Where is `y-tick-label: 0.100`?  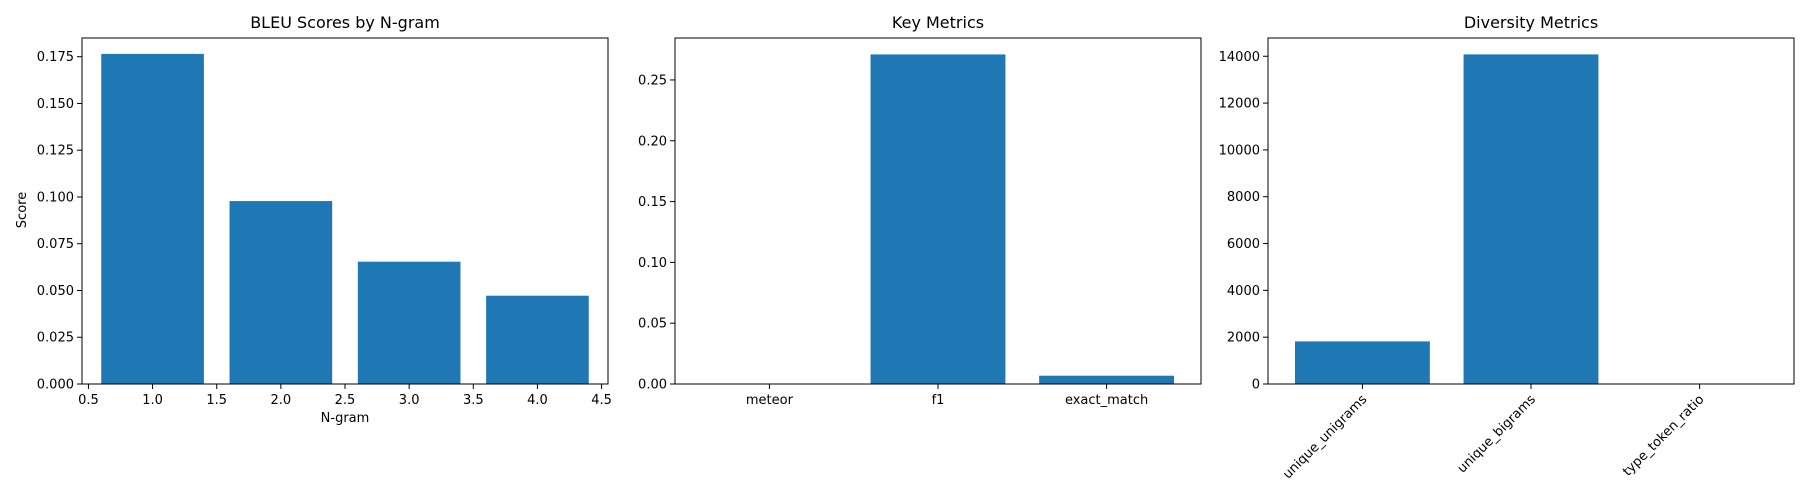 y-tick-label: 0.100 is located at coordinates (55, 197).